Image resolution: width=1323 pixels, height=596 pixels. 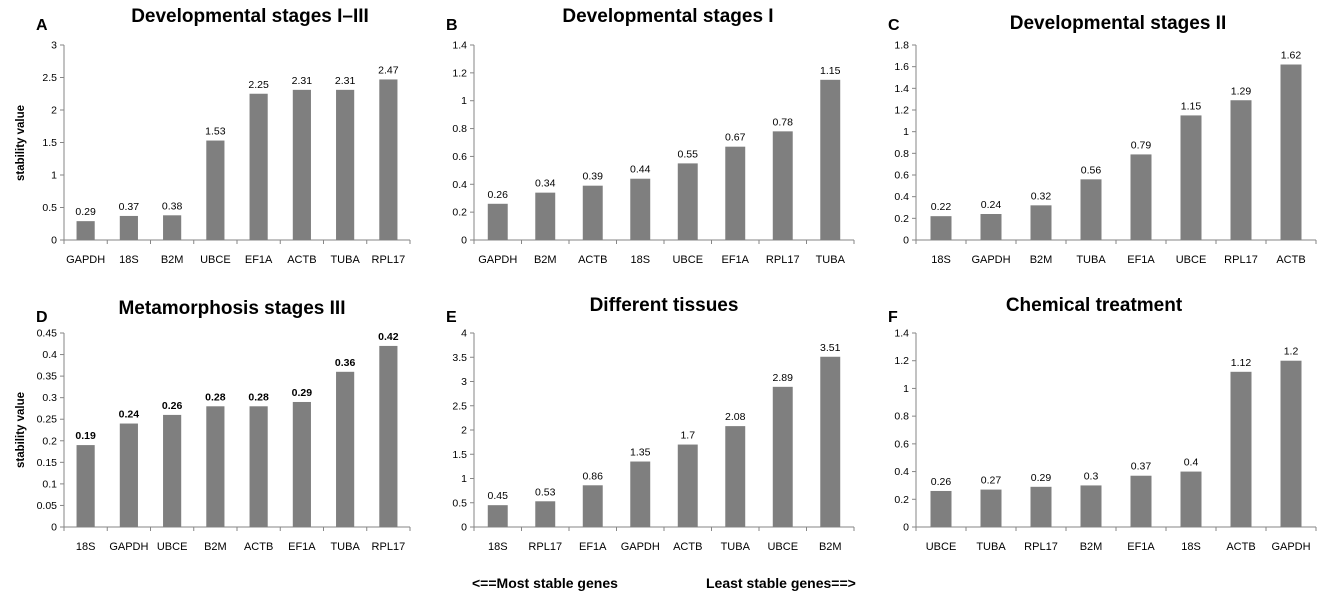 What do you see at coordinates (906, 241) in the screenshot?
I see `panel-c-y-tick-label: 0` at bounding box center [906, 241].